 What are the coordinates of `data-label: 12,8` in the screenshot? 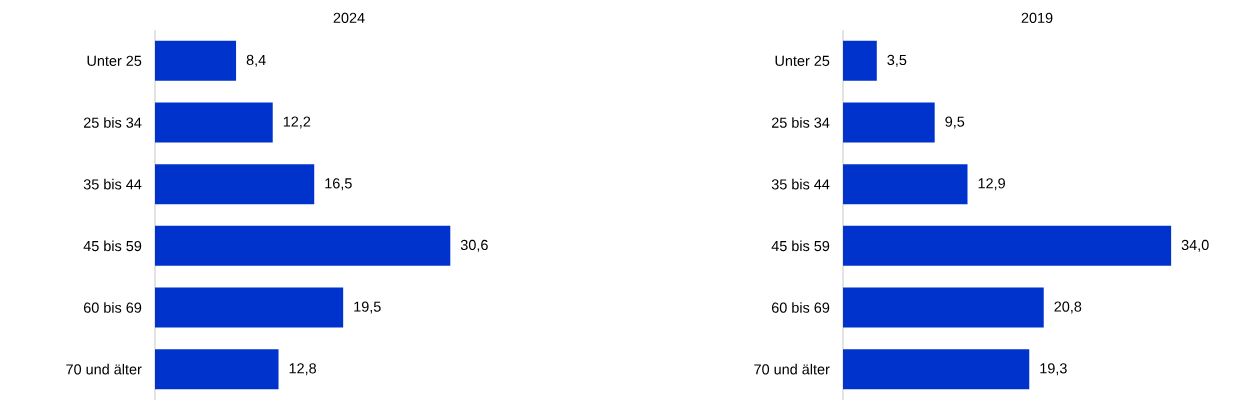 It's located at (303, 369).